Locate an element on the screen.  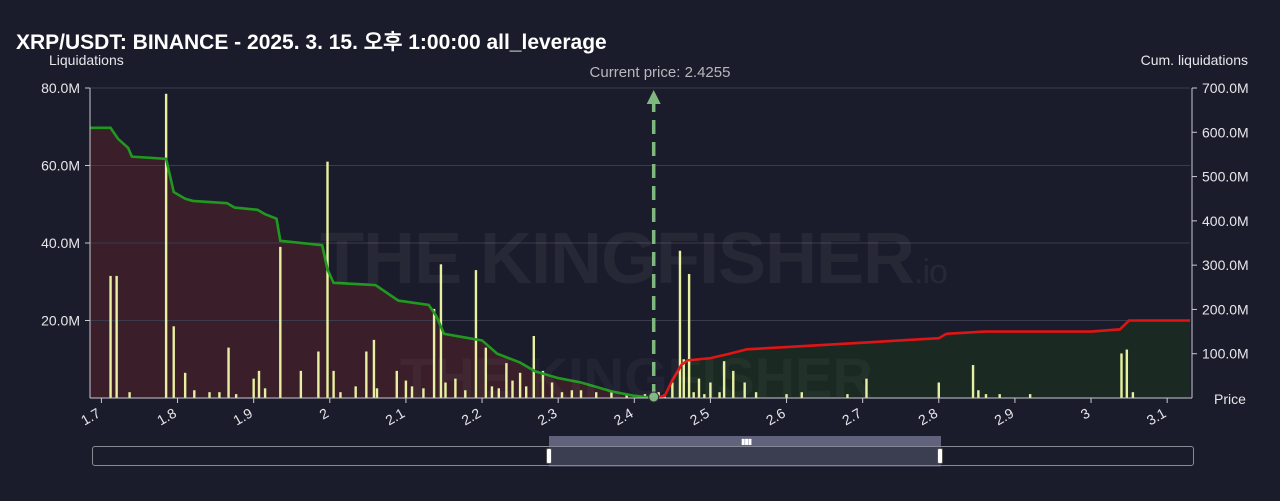
y2-tick-label: 500.0M is located at coordinates (1225, 177).